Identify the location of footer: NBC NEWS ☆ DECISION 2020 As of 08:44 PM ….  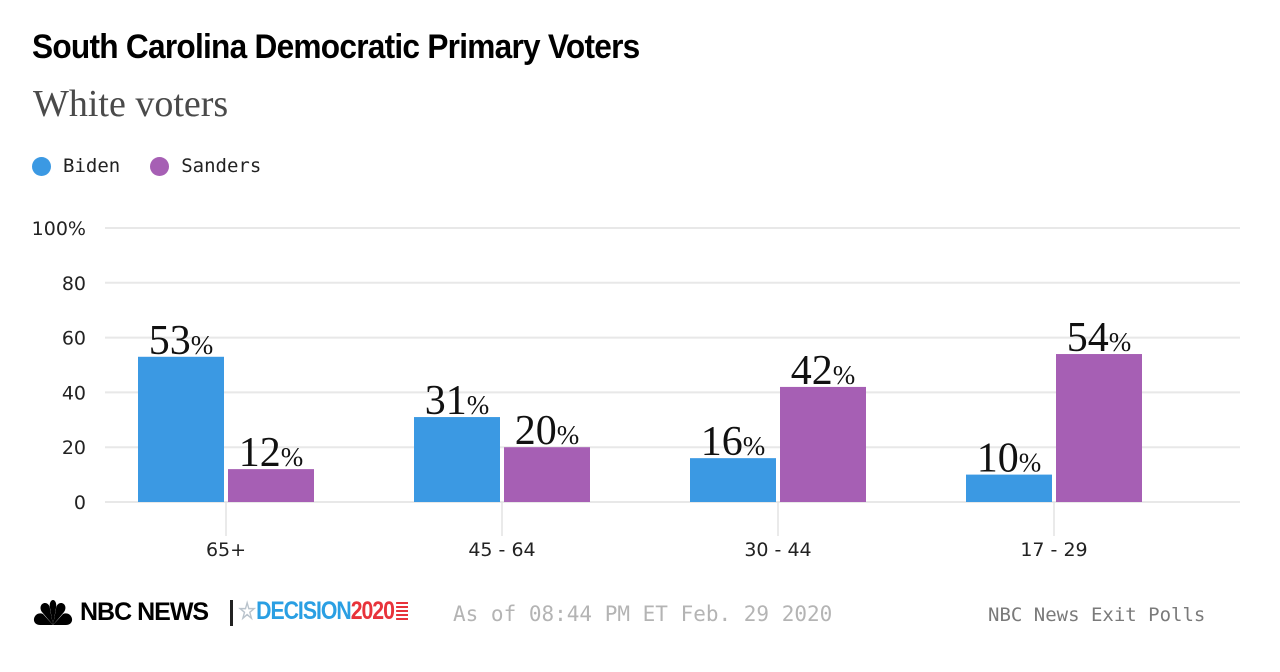
(640, 614).